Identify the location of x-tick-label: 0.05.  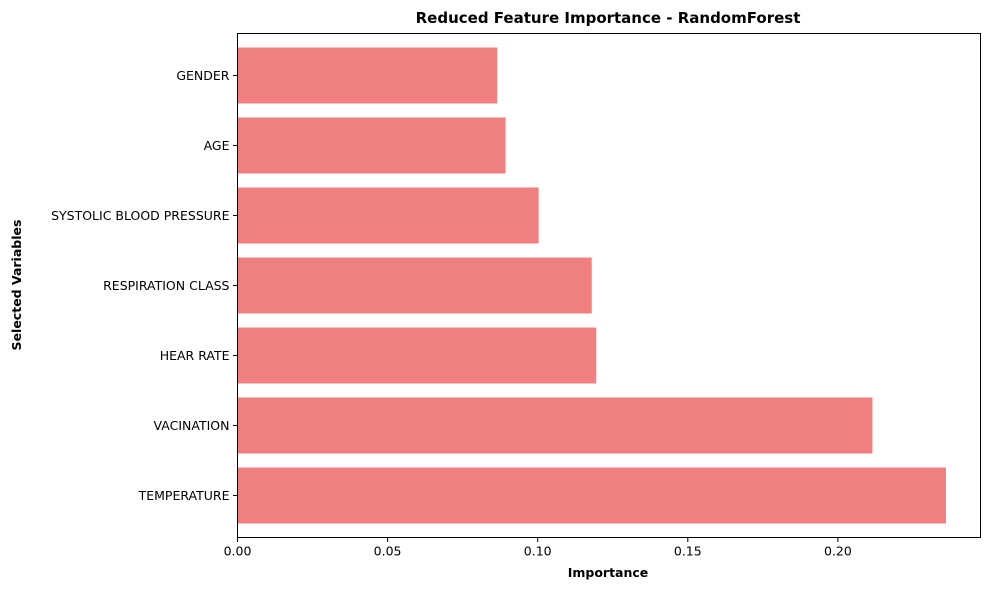
(388, 551).